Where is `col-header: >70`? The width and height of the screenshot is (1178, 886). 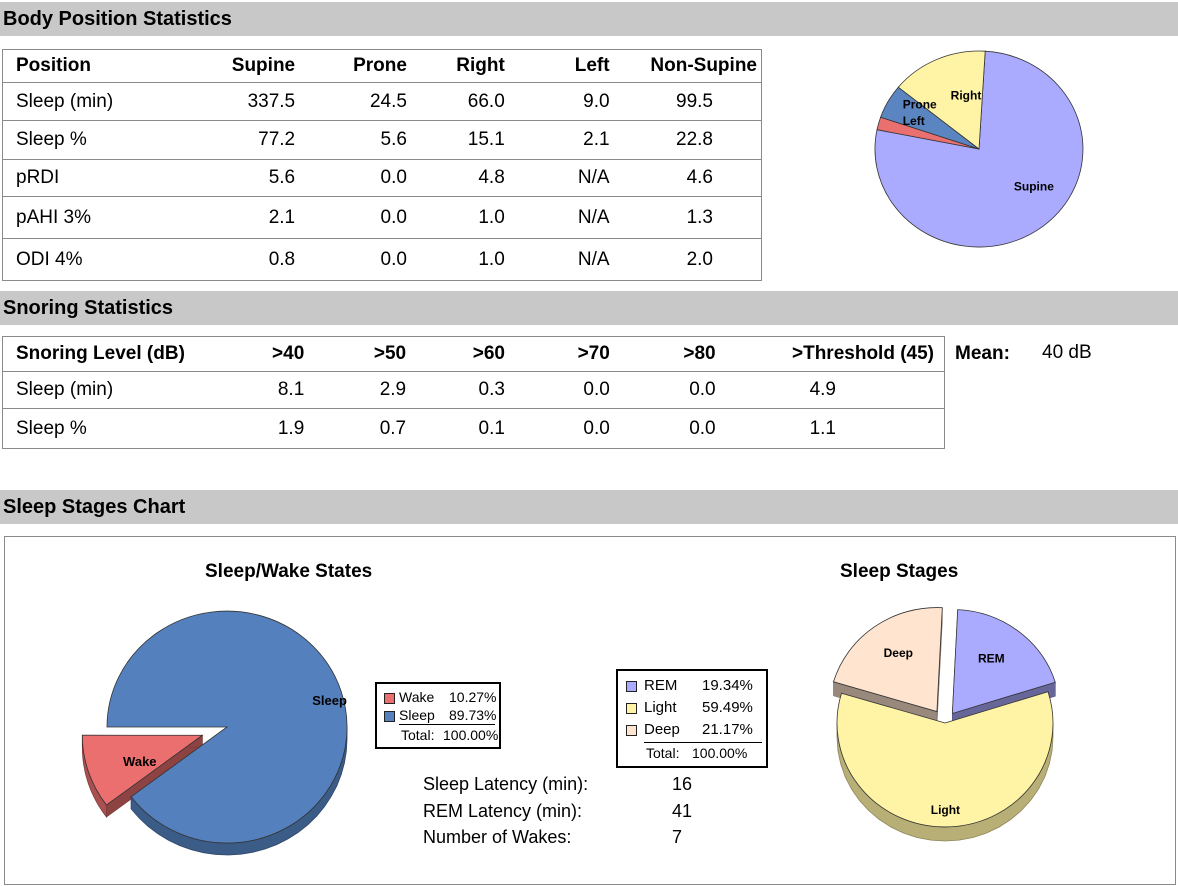
col-header: >70 is located at coordinates (557, 354).